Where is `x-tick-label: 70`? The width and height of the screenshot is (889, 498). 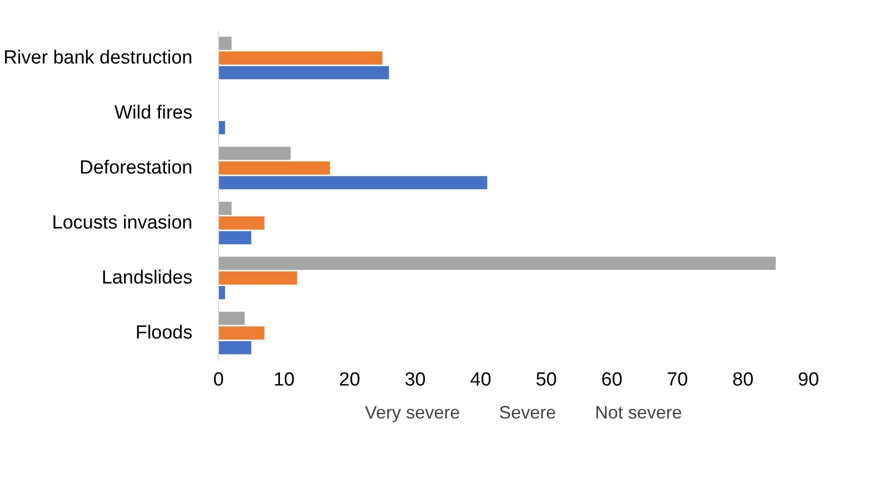 x-tick-label: 70 is located at coordinates (677, 380).